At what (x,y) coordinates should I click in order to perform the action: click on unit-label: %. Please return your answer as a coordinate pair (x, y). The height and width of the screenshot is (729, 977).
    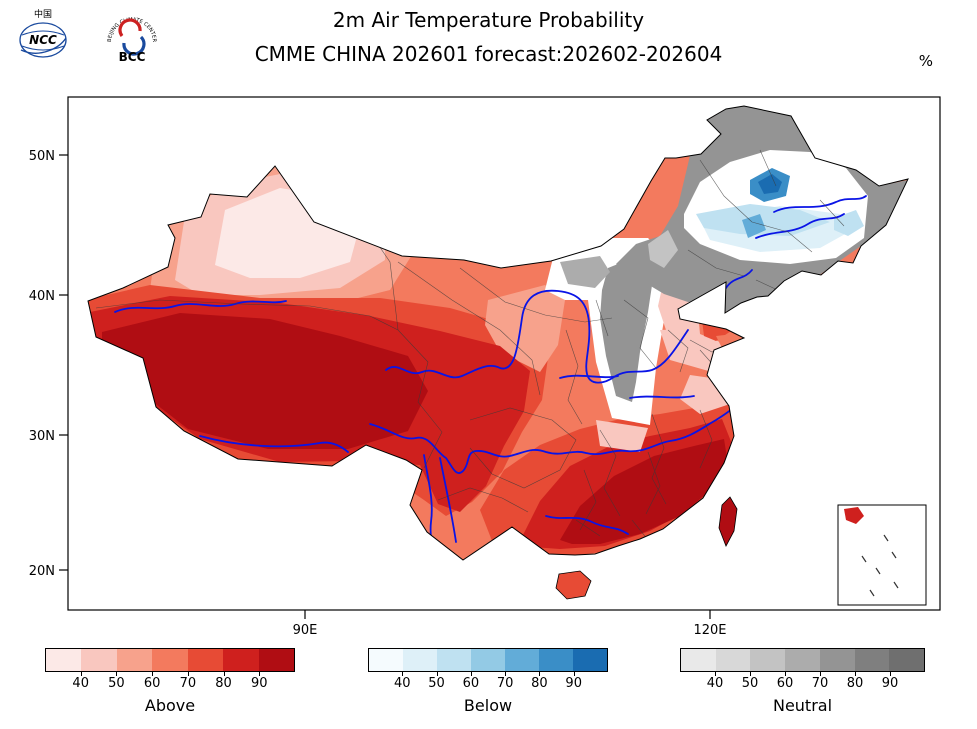
    Looking at the image, I should click on (925, 61).